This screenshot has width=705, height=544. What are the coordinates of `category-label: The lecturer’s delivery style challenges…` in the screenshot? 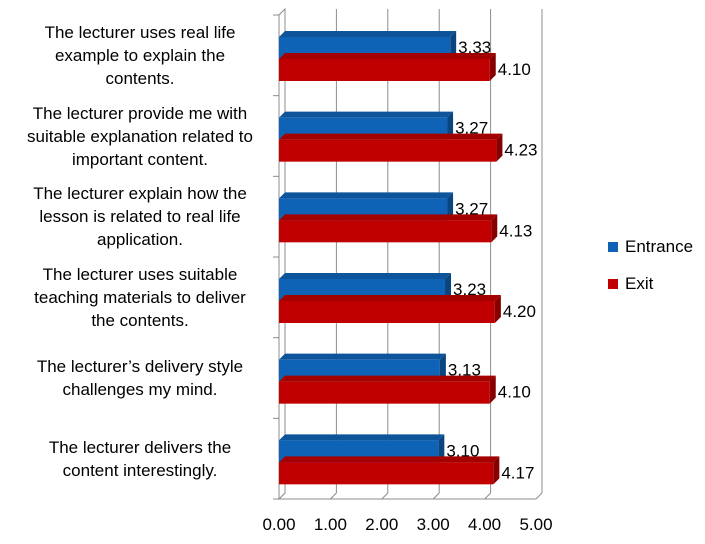 It's located at (140, 378).